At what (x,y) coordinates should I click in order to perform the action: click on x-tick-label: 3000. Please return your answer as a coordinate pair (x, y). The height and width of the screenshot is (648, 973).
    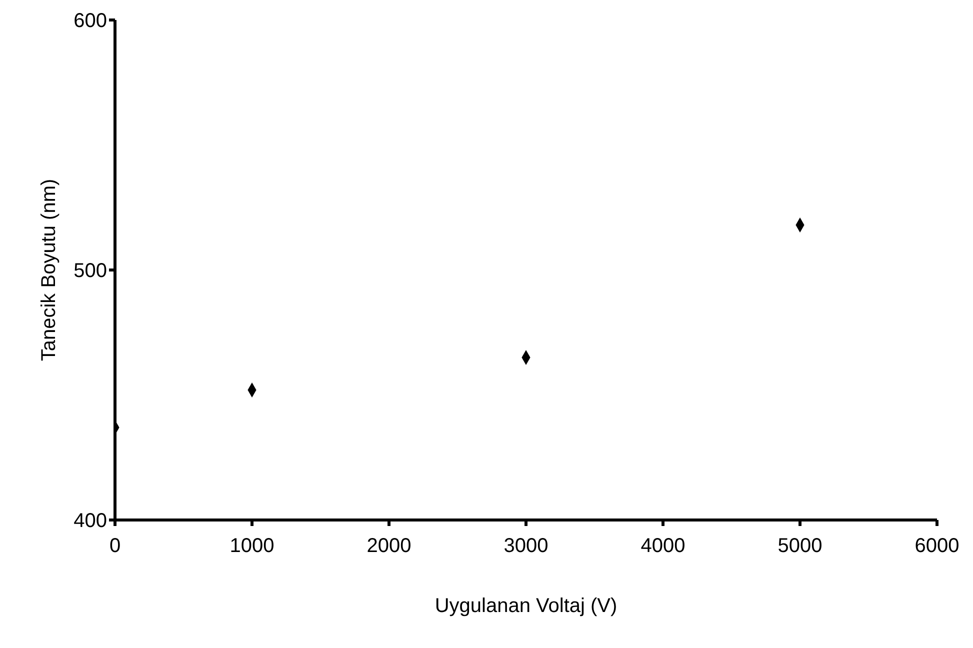
    Looking at the image, I should click on (526, 546).